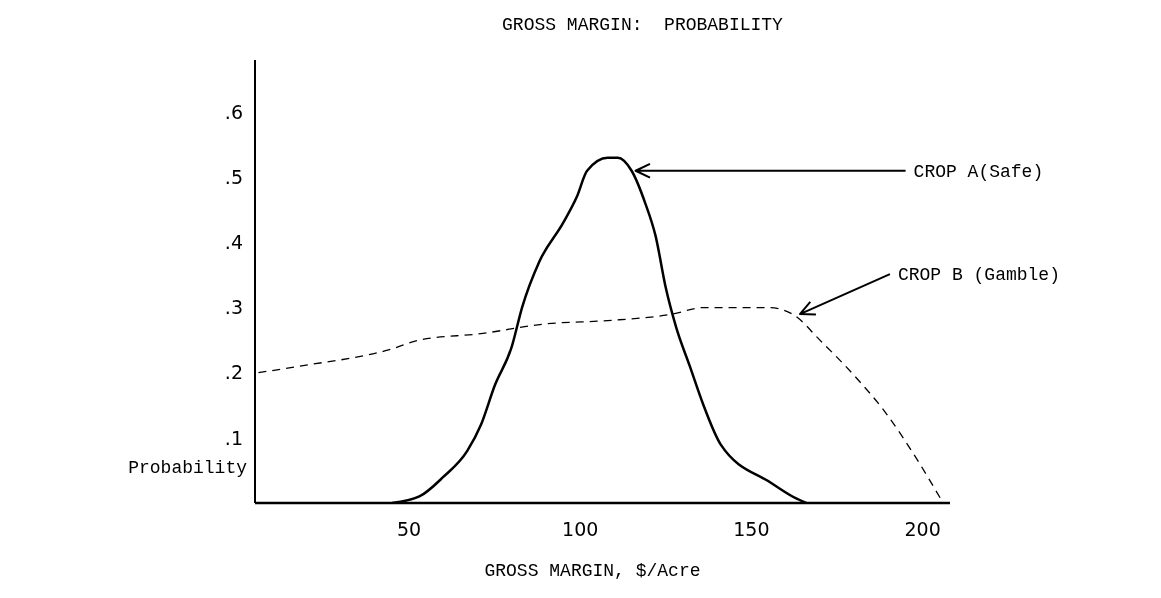 This screenshot has height=598, width=1161. What do you see at coordinates (643, 25) in the screenshot?
I see `chart-title: GROSS MARGIN: PROBABILITY` at bounding box center [643, 25].